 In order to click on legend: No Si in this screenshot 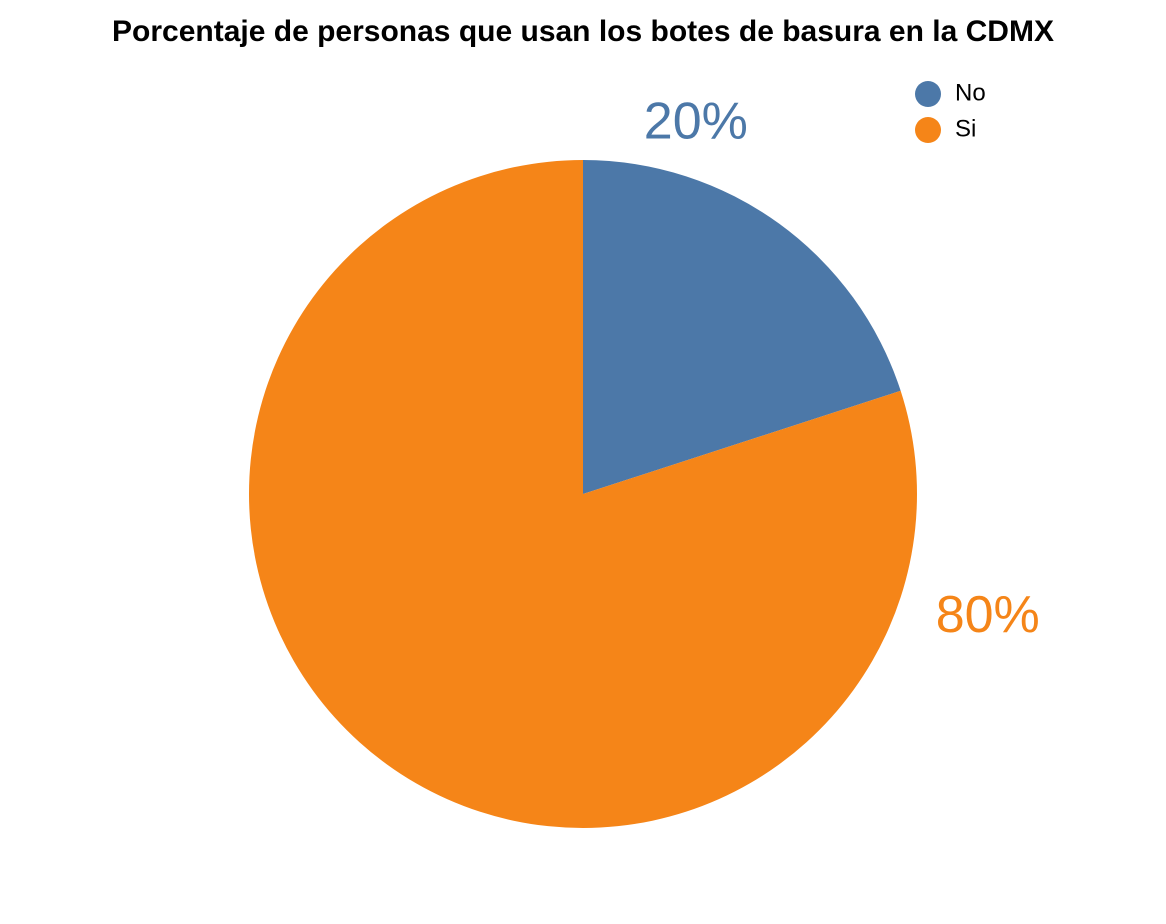, I will do `click(950, 111)`.